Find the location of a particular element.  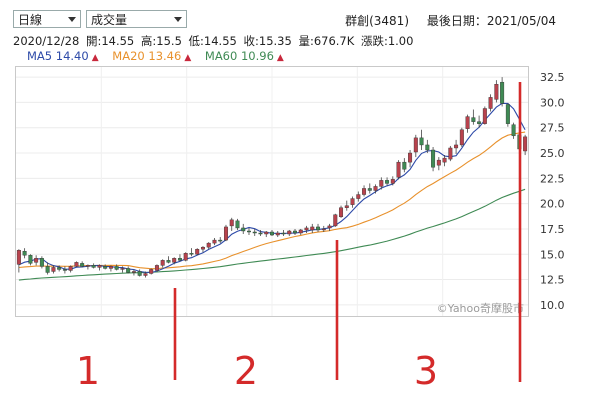

y-tick-label: 20.0 is located at coordinates (552, 204).